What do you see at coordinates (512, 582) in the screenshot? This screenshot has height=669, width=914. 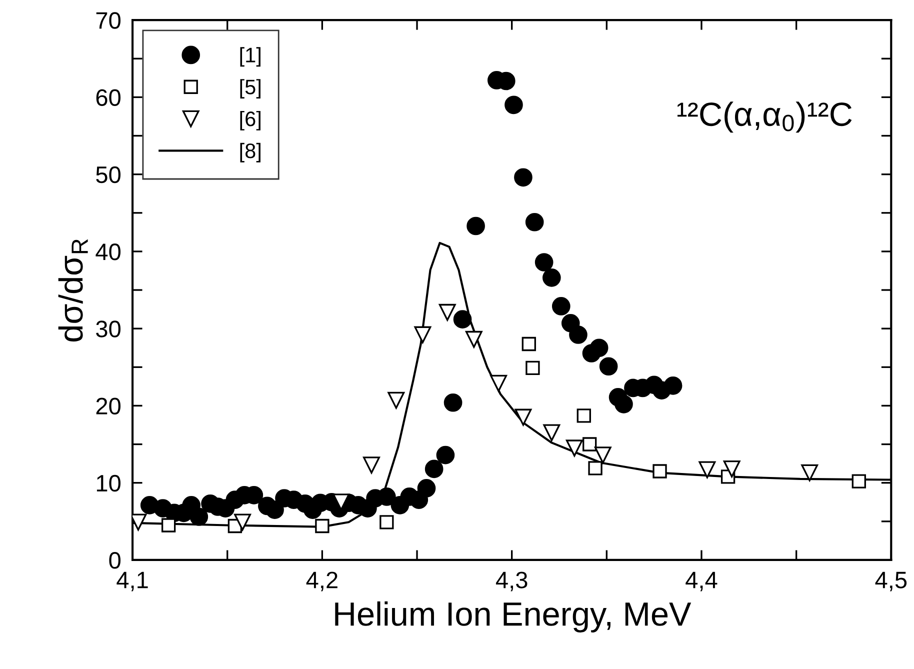 I see `x-tick-label: 4,3` at bounding box center [512, 582].